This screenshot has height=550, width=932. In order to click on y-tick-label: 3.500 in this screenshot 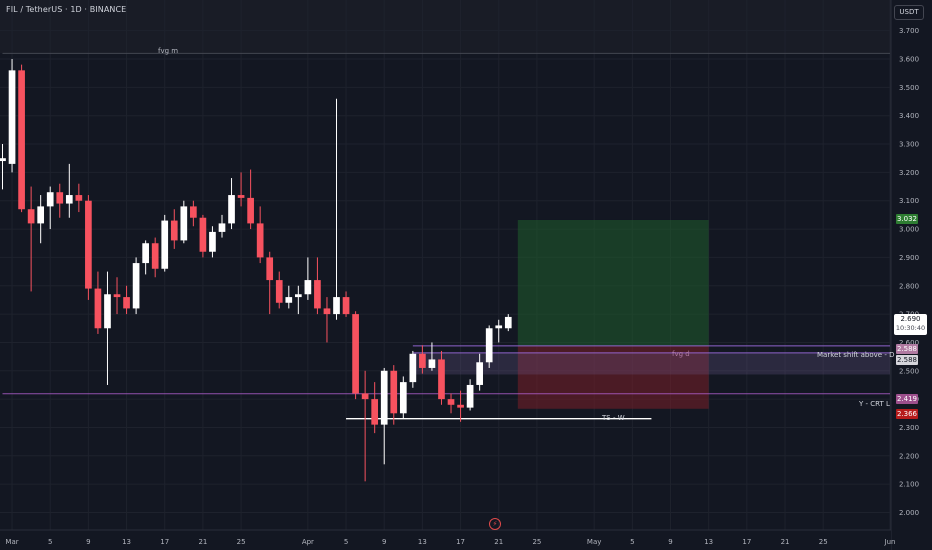, I will do `click(909, 88)`.